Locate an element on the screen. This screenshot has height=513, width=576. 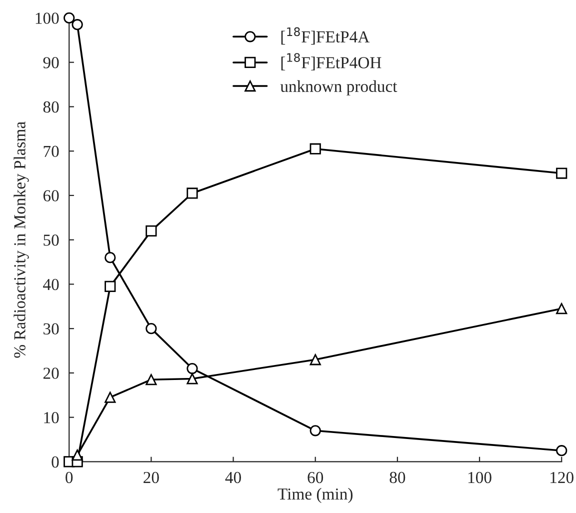
x-axis-title: Time (min) is located at coordinates (315, 496).